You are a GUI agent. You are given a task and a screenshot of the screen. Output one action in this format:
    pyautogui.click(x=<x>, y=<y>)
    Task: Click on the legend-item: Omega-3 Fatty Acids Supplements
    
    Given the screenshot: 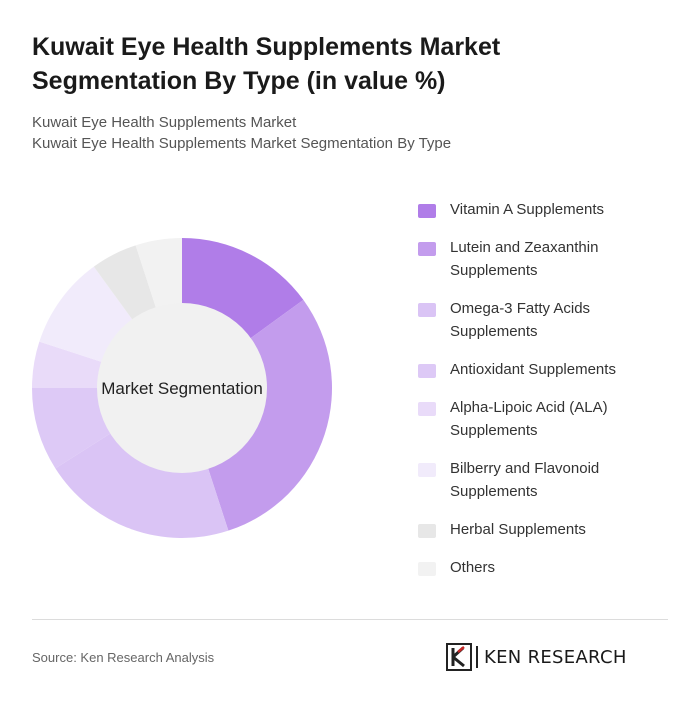 What is the action you would take?
    pyautogui.click(x=548, y=320)
    